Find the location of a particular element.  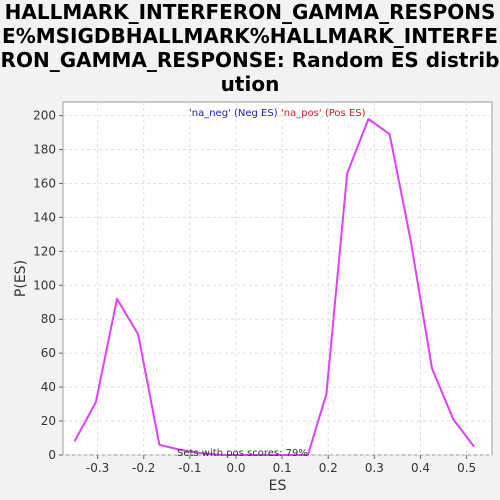

y-tick-label: 60 is located at coordinates (48, 353).